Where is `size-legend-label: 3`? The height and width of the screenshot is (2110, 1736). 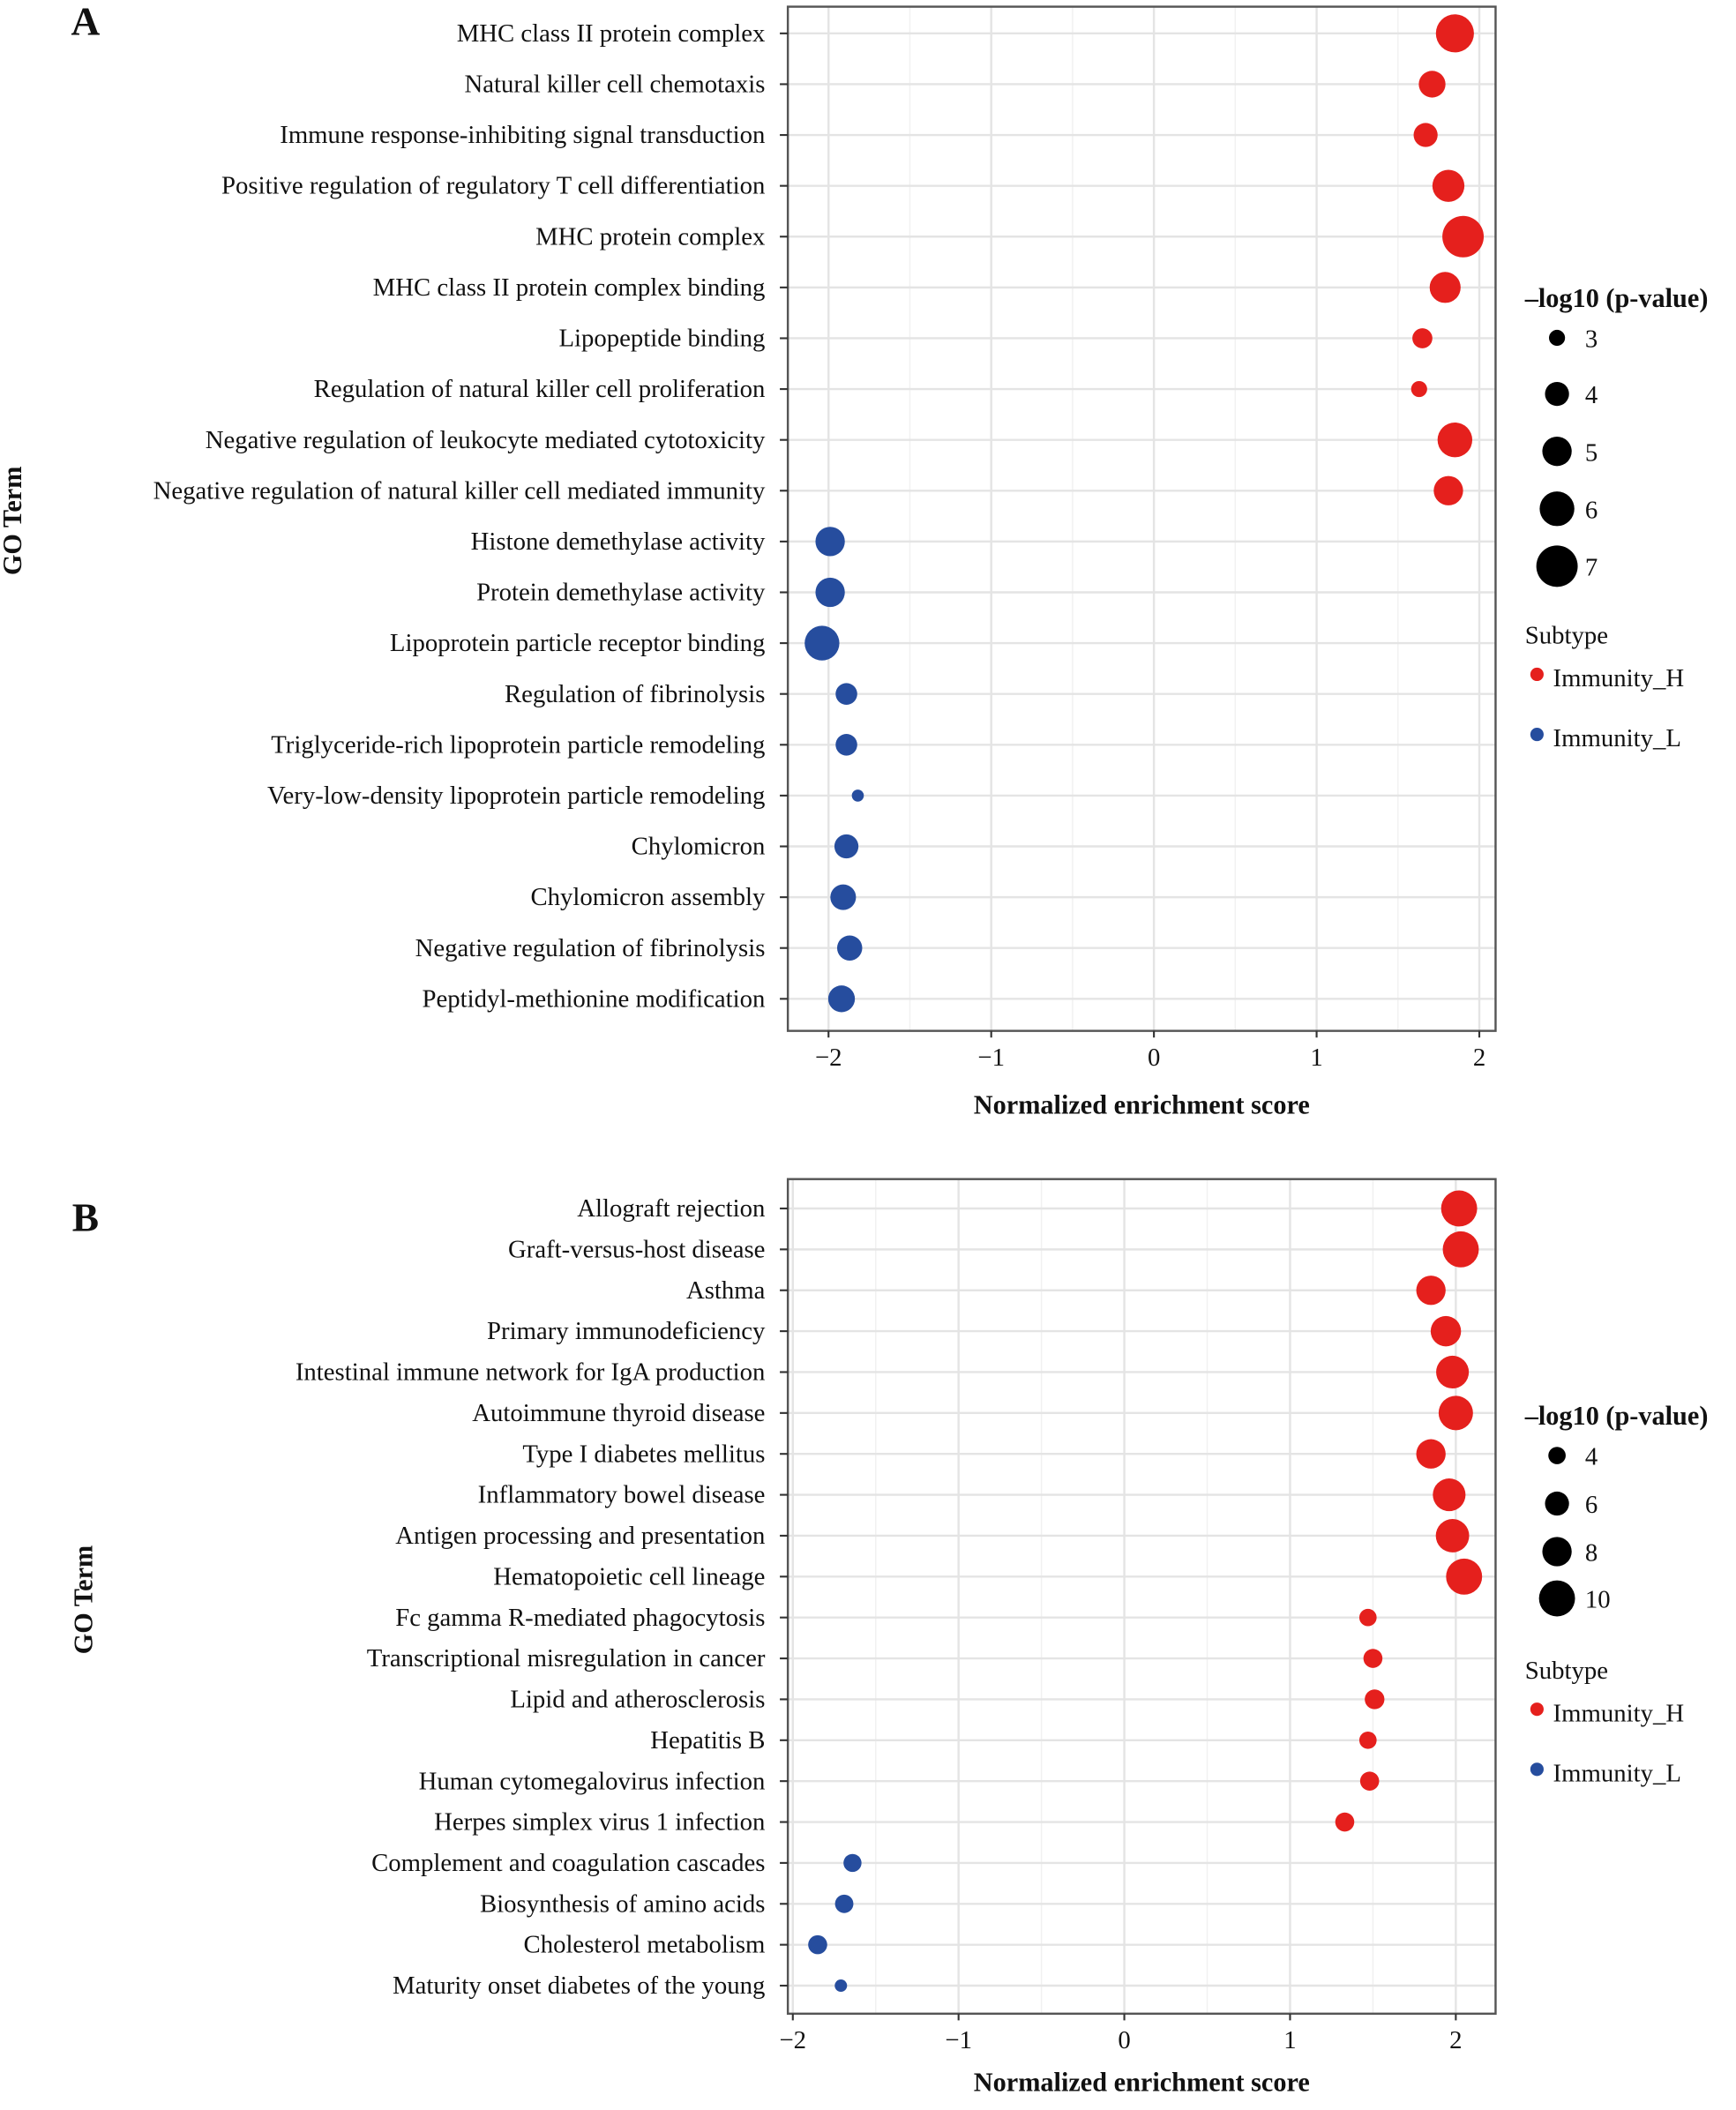 size-legend-label: 3 is located at coordinates (1591, 339).